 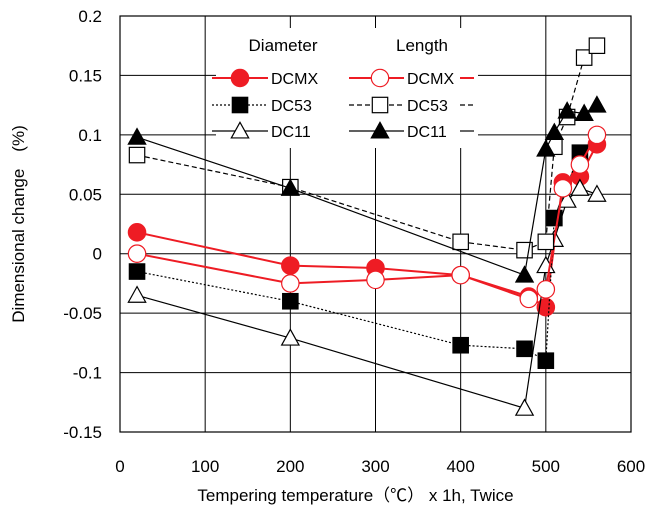 I want to click on legend: Diameter Length DCMX DC53 DC11 DCMX DC53 DC11, so click(x=345, y=88).